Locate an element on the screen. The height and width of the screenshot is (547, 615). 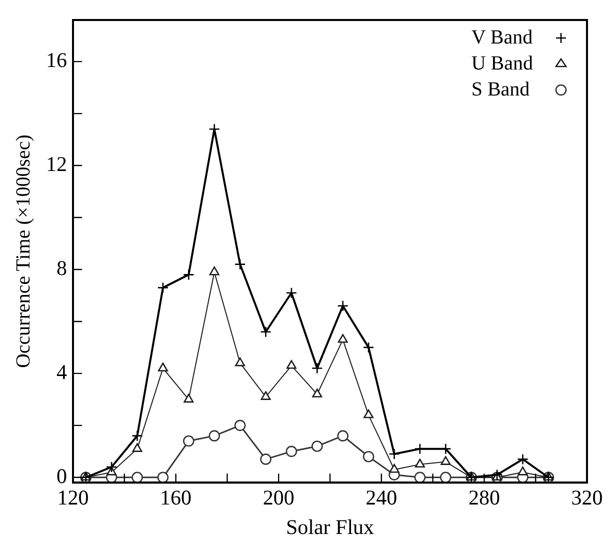
y-tick-label: 12 is located at coordinates (56, 164).